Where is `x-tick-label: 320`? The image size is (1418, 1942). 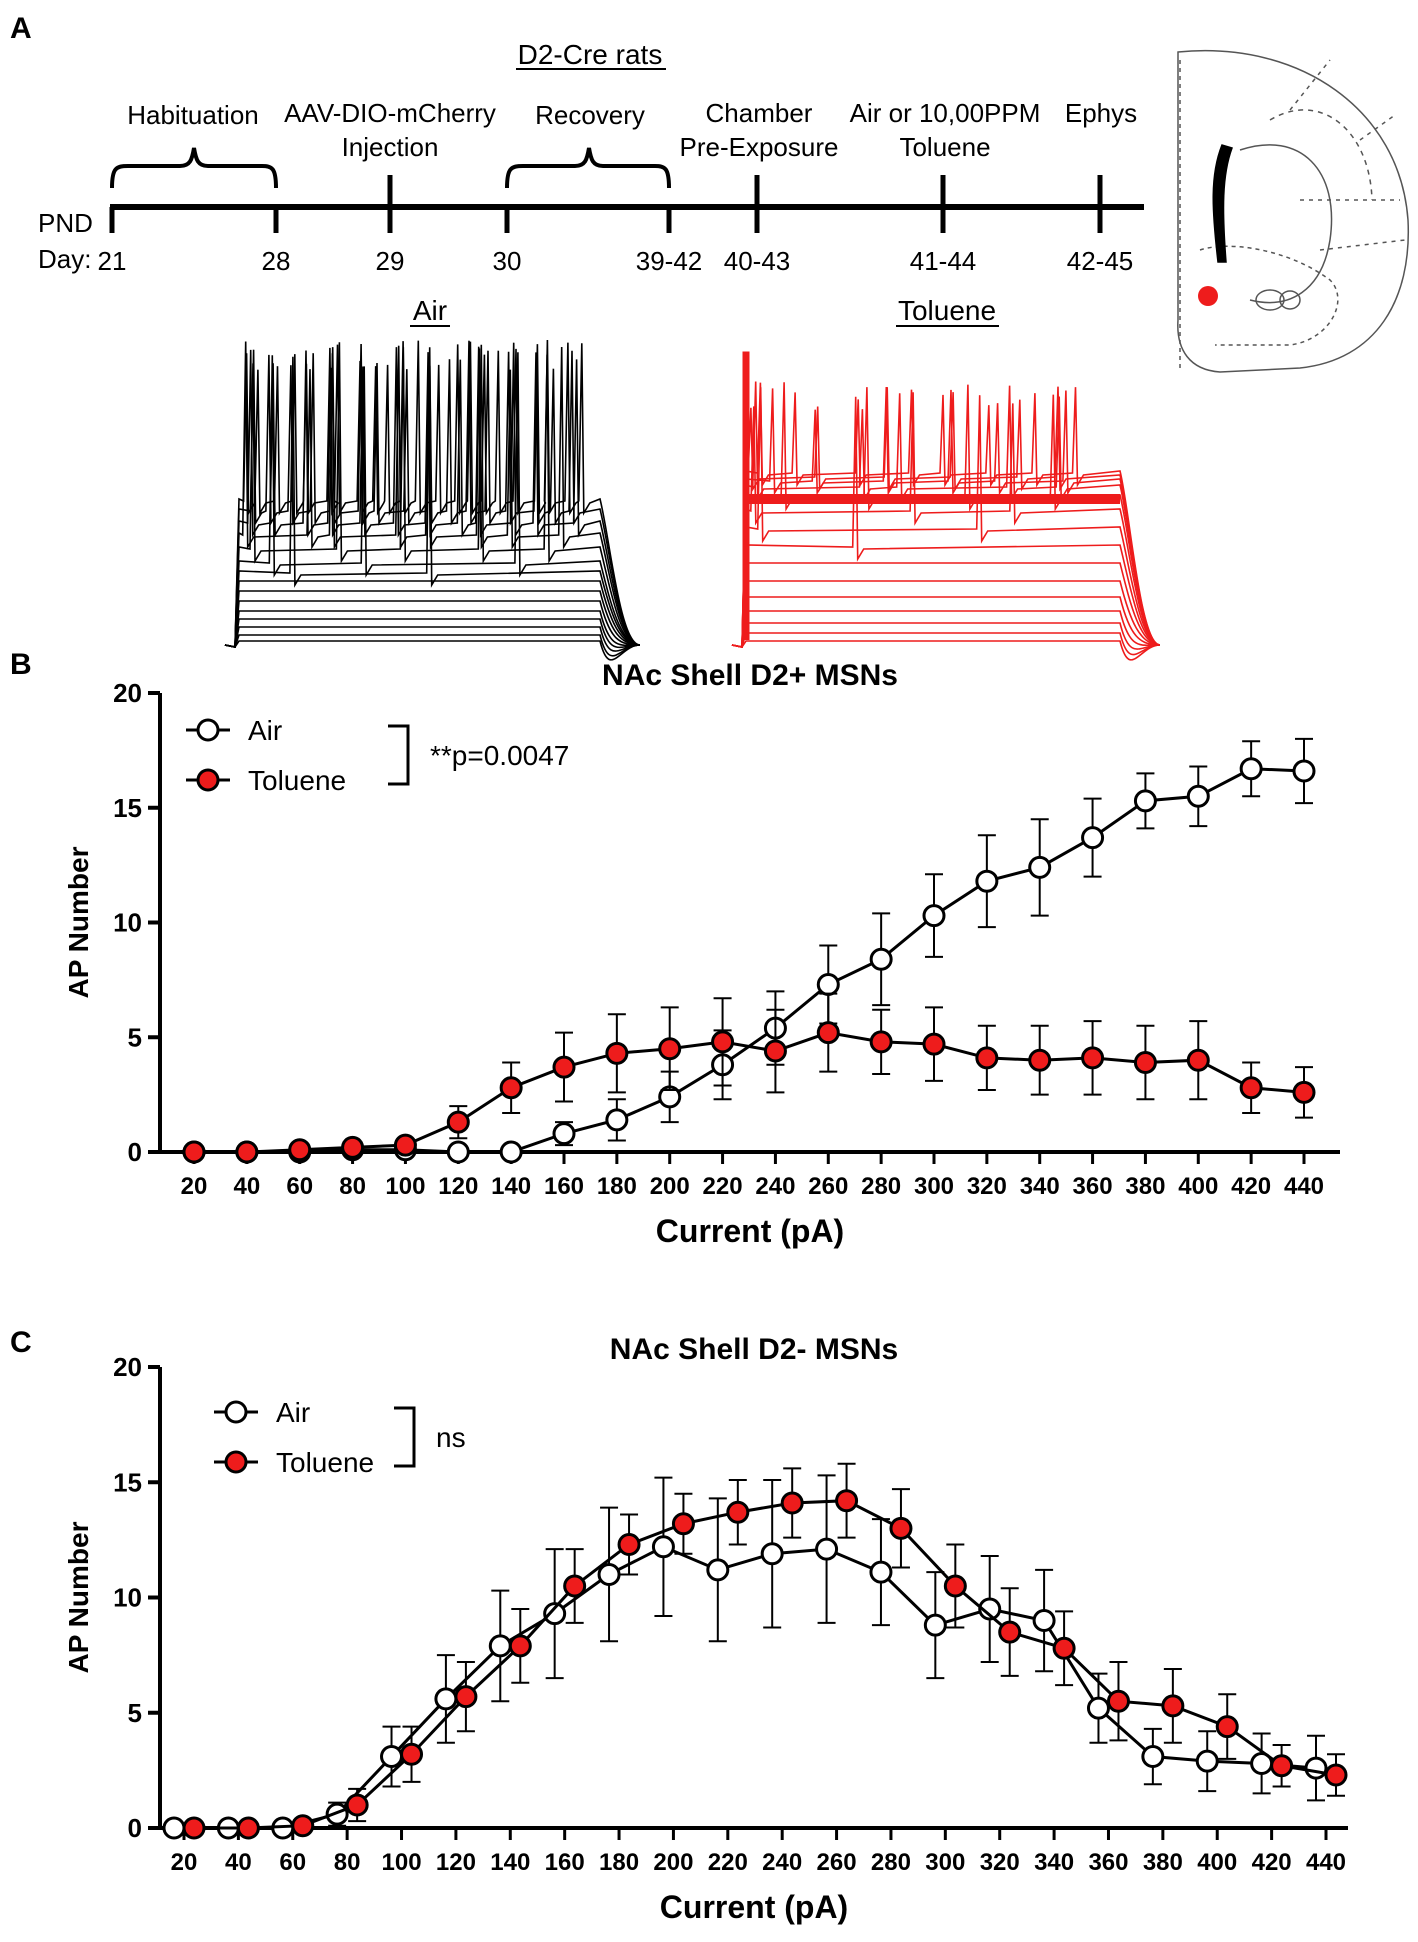
x-tick-label: 320 is located at coordinates (1000, 1862).